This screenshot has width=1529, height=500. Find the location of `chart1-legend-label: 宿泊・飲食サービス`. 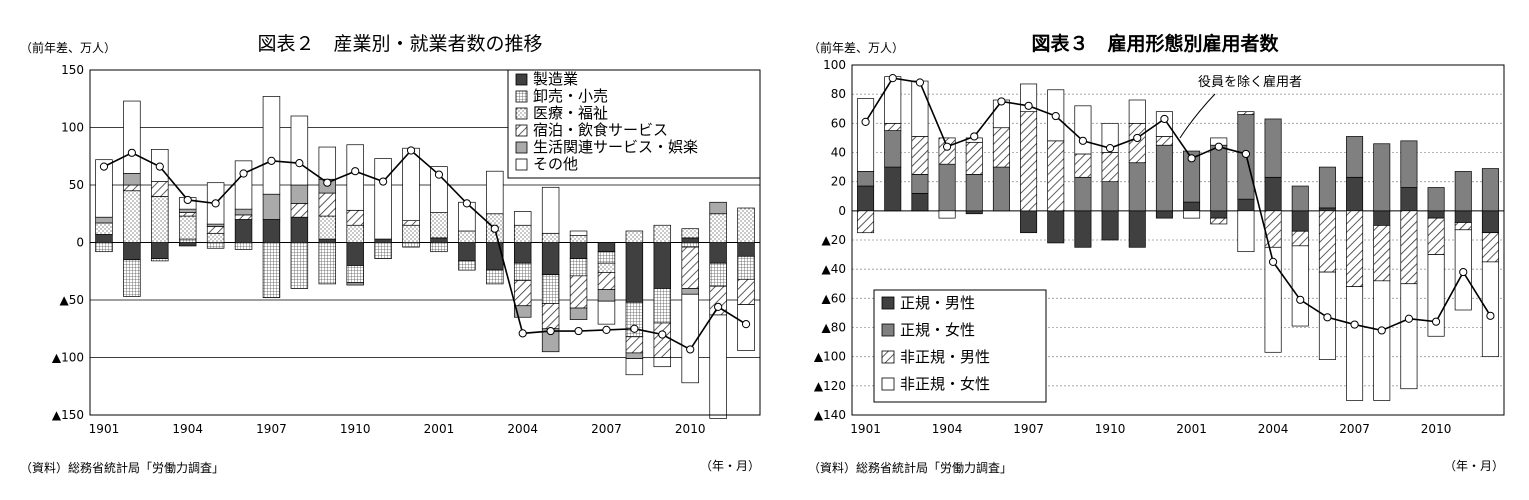

chart1-legend-label: 宿泊・飲食サービス is located at coordinates (600, 130).